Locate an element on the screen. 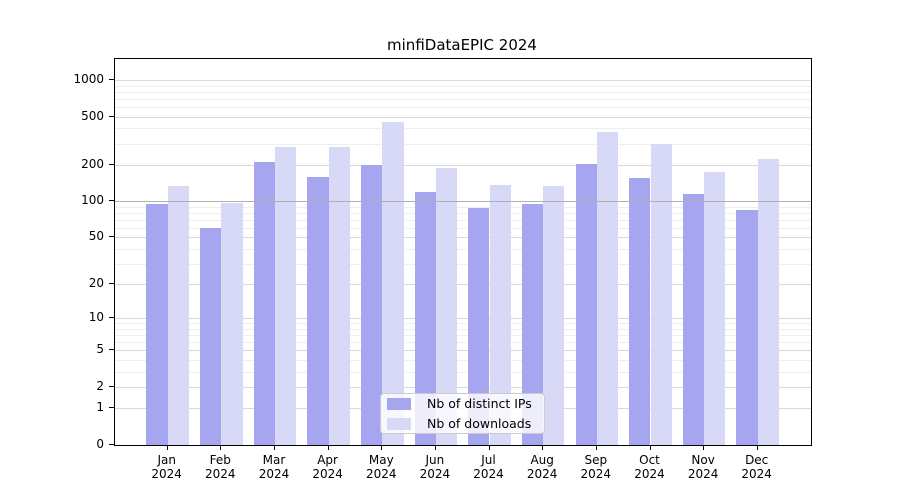  bar-distinct-ips-sep is located at coordinates (586, 304).